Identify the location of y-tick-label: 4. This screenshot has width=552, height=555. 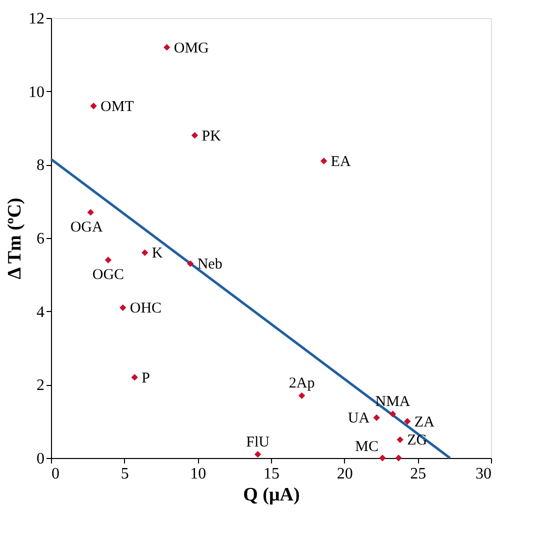
(40, 312).